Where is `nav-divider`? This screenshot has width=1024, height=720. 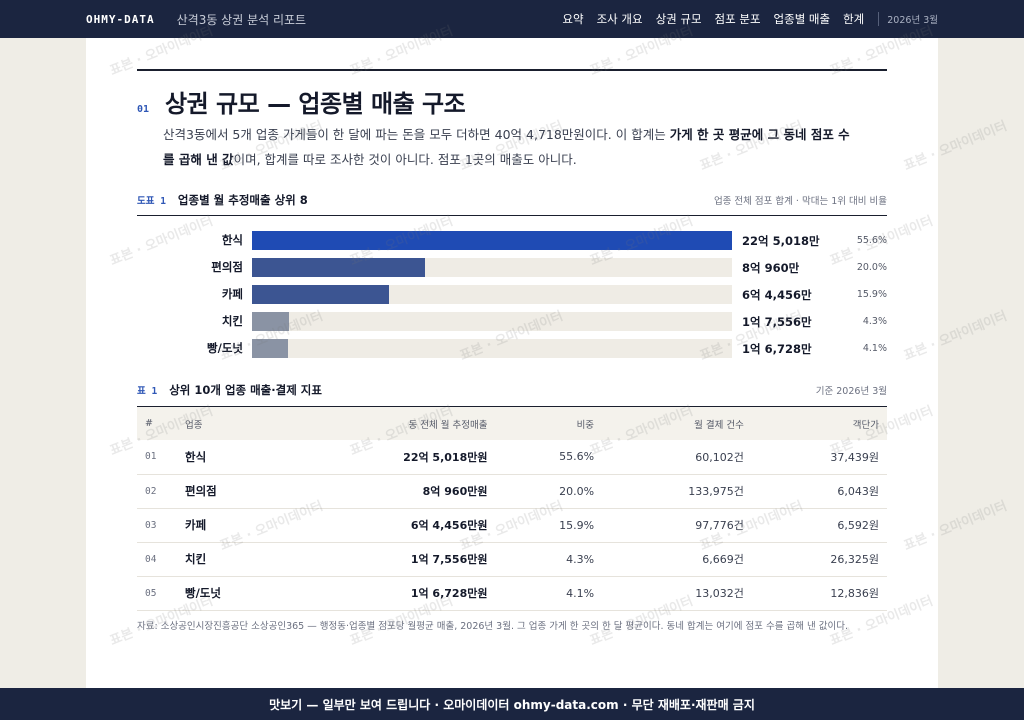
nav-divider is located at coordinates (879, 19).